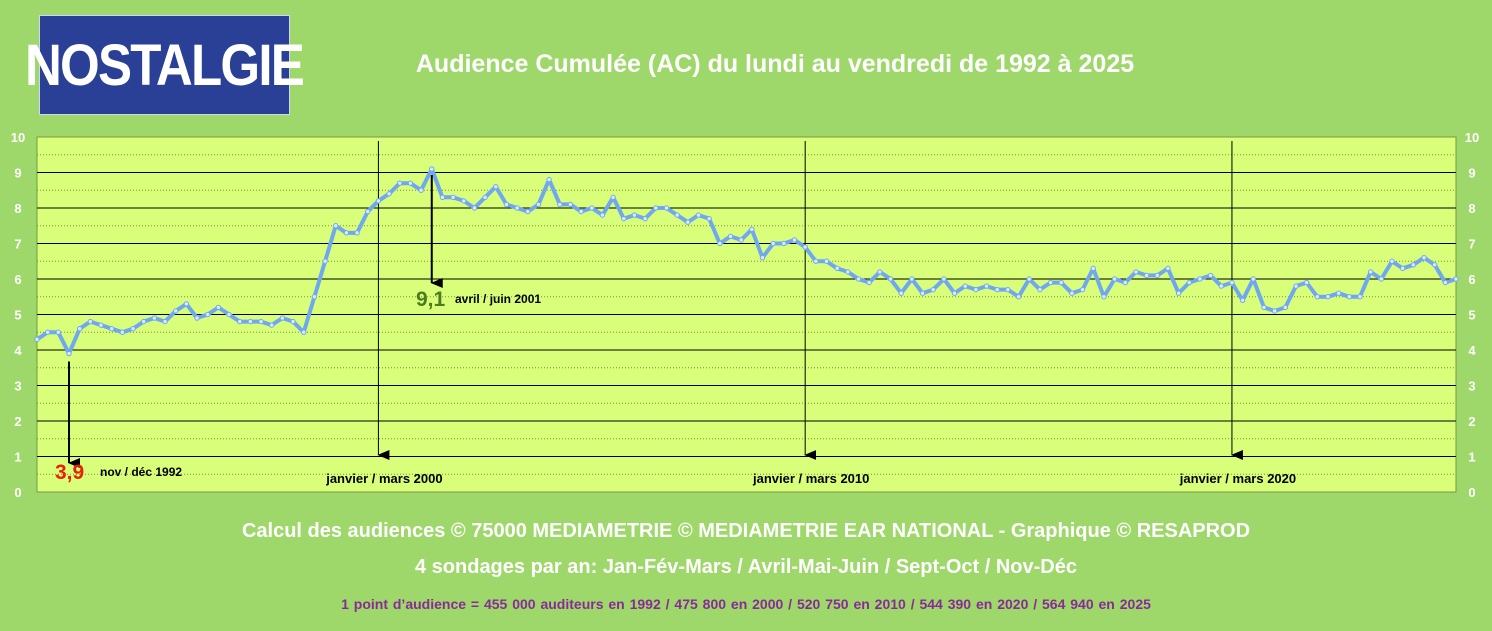  What do you see at coordinates (1471, 279) in the screenshot?
I see `y-tick-label-right: 6` at bounding box center [1471, 279].